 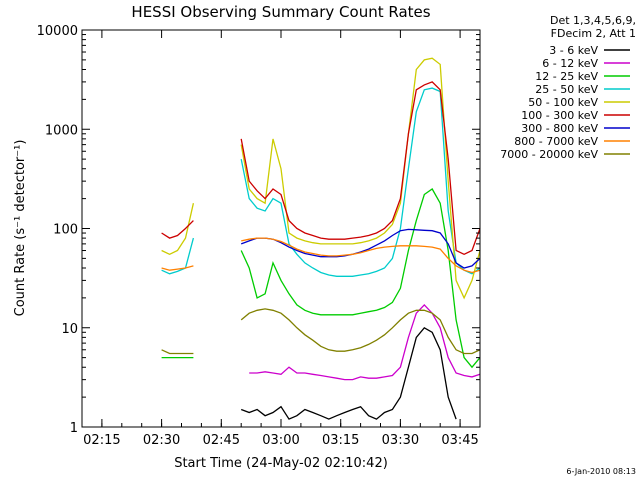 What do you see at coordinates (563, 102) in the screenshot?
I see `legend-label: 50 - 100 keV` at bounding box center [563, 102].